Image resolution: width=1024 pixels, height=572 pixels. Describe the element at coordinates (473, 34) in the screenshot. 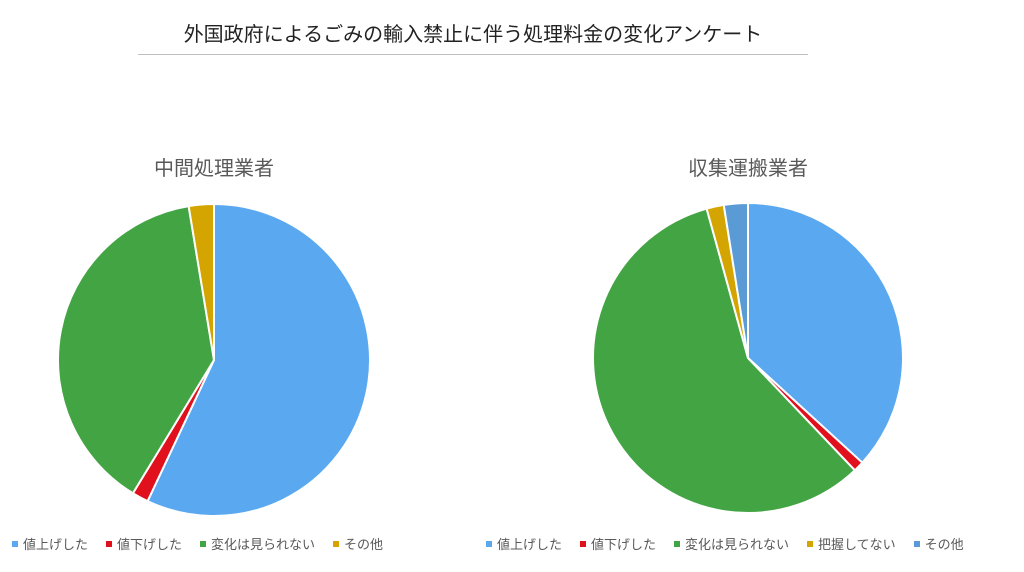

I see `chart-main-title: 外国政府によるごみの輸入禁止に伴う処理料金の変化アンケート` at that location.